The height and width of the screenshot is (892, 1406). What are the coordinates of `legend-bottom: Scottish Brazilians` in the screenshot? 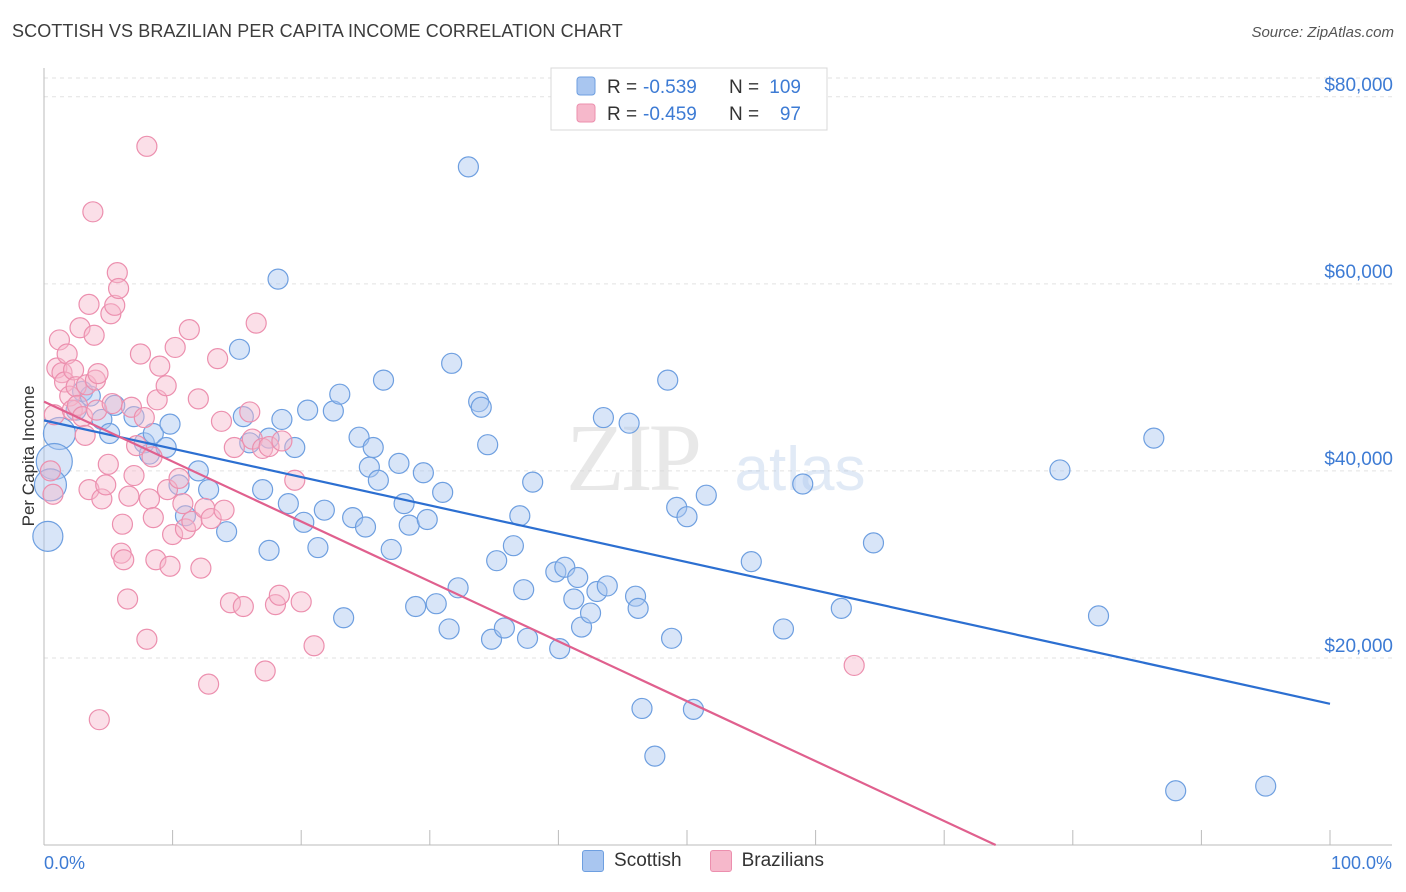 It's located at (703, 861).